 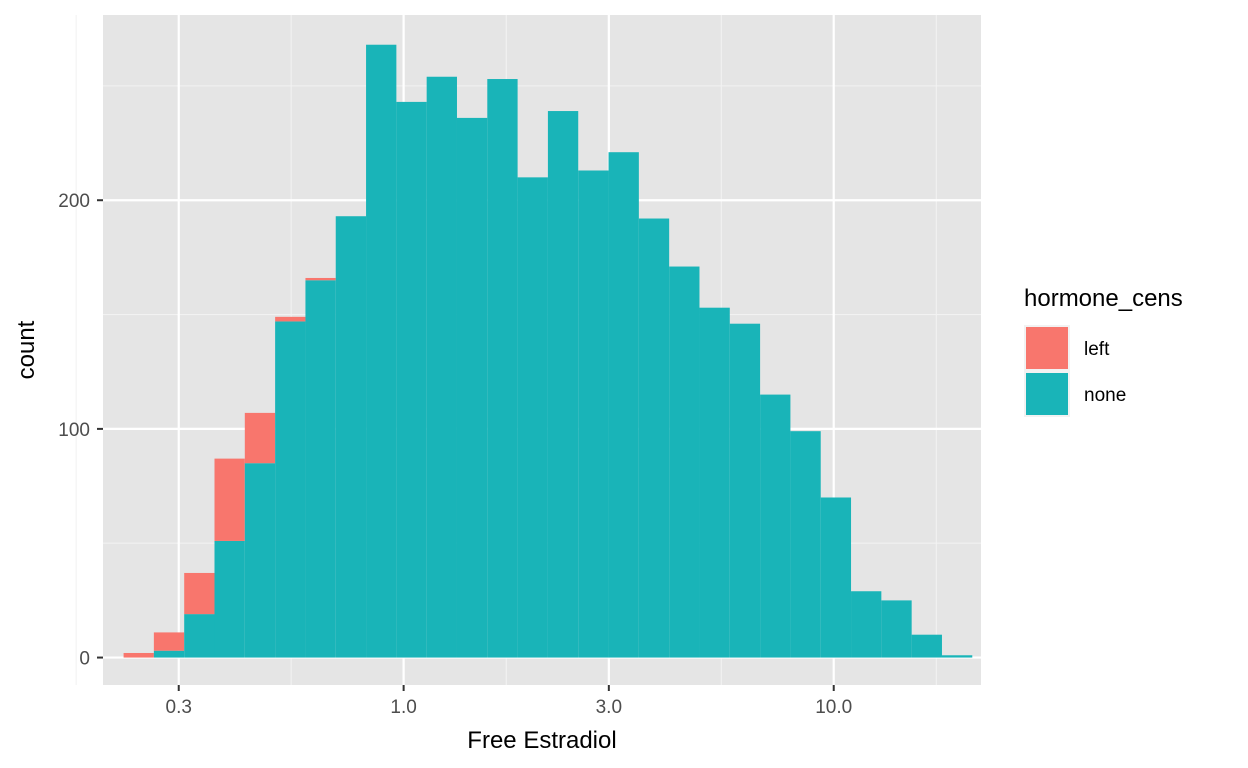 What do you see at coordinates (403, 707) in the screenshot?
I see `x-tick-label-1: 1.0` at bounding box center [403, 707].